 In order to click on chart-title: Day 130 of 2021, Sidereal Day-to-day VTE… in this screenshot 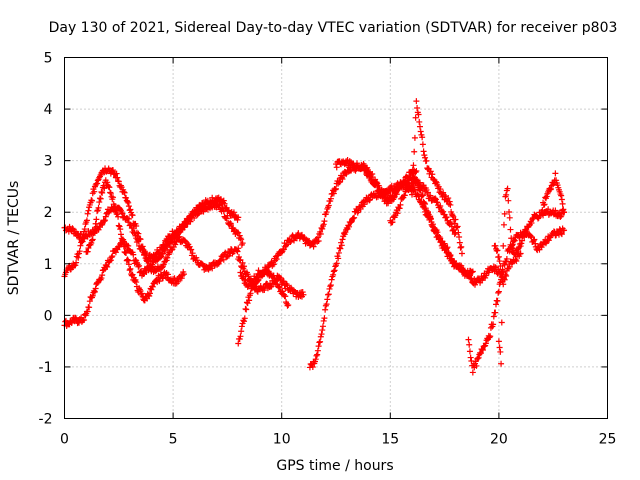, I will do `click(333, 28)`.